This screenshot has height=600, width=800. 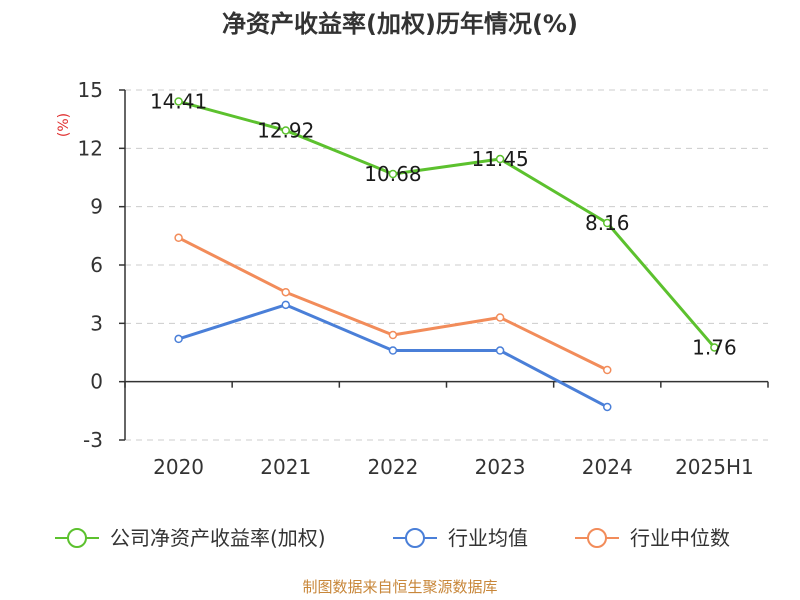 I want to click on data-label: 8.16, so click(x=607, y=223).